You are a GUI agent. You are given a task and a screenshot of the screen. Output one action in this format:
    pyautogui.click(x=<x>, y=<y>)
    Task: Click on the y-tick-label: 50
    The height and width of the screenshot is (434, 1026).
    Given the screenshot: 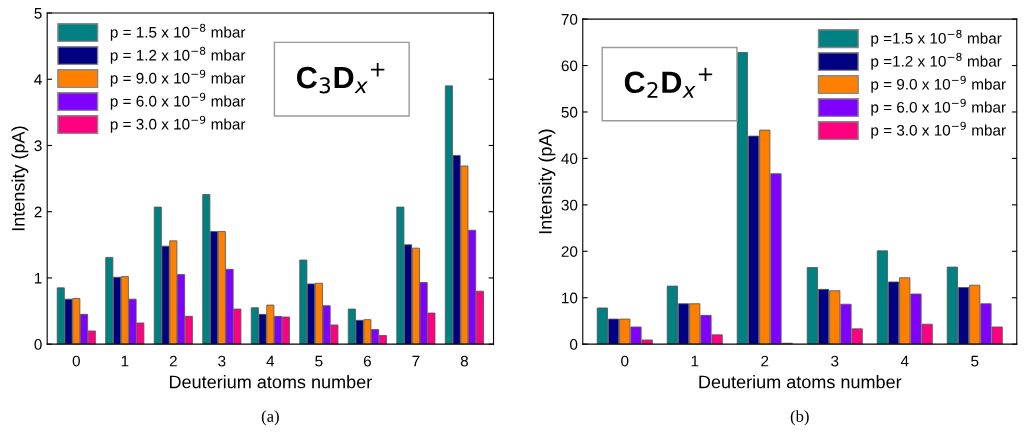 What is the action you would take?
    pyautogui.click(x=569, y=112)
    